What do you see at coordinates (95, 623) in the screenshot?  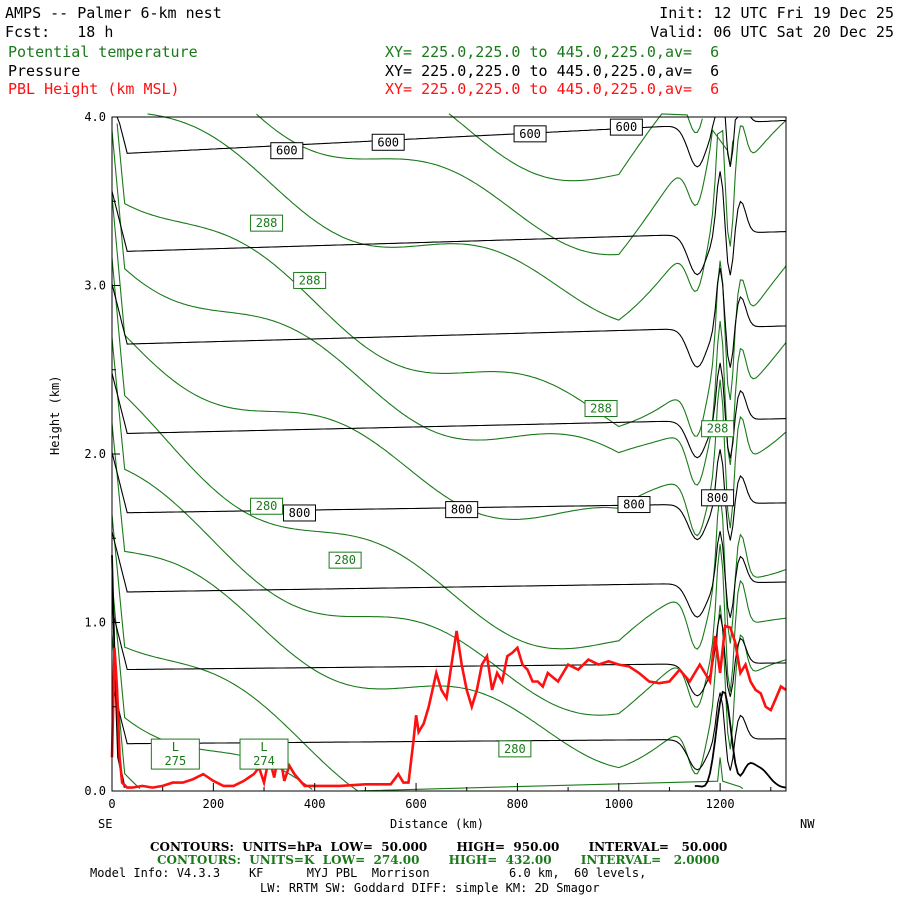 I see `y-tick-label: 1.0` at bounding box center [95, 623].